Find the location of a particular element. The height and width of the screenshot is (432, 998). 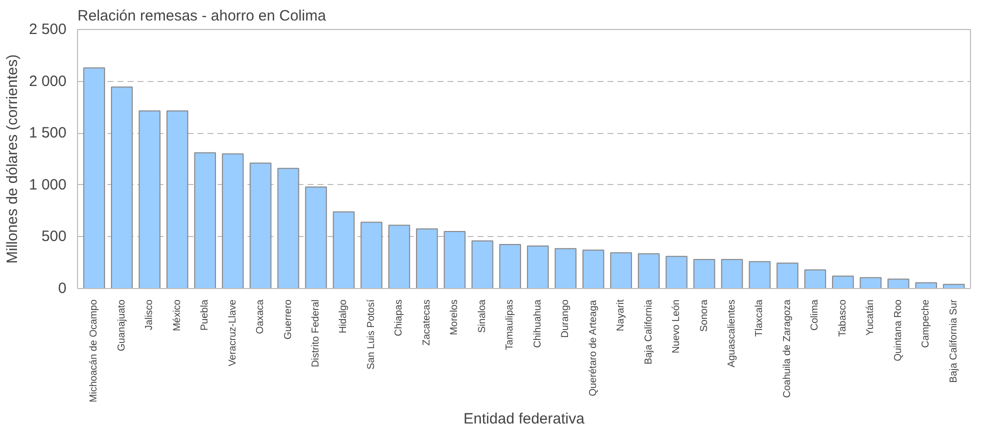

x-tick-label: Hidalgo is located at coordinates (344, 316).